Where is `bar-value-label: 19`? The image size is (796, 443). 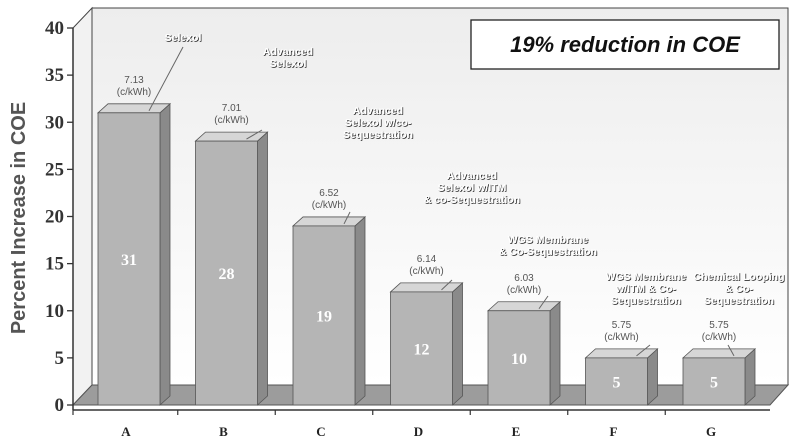 bar-value-label: 19 is located at coordinates (324, 316).